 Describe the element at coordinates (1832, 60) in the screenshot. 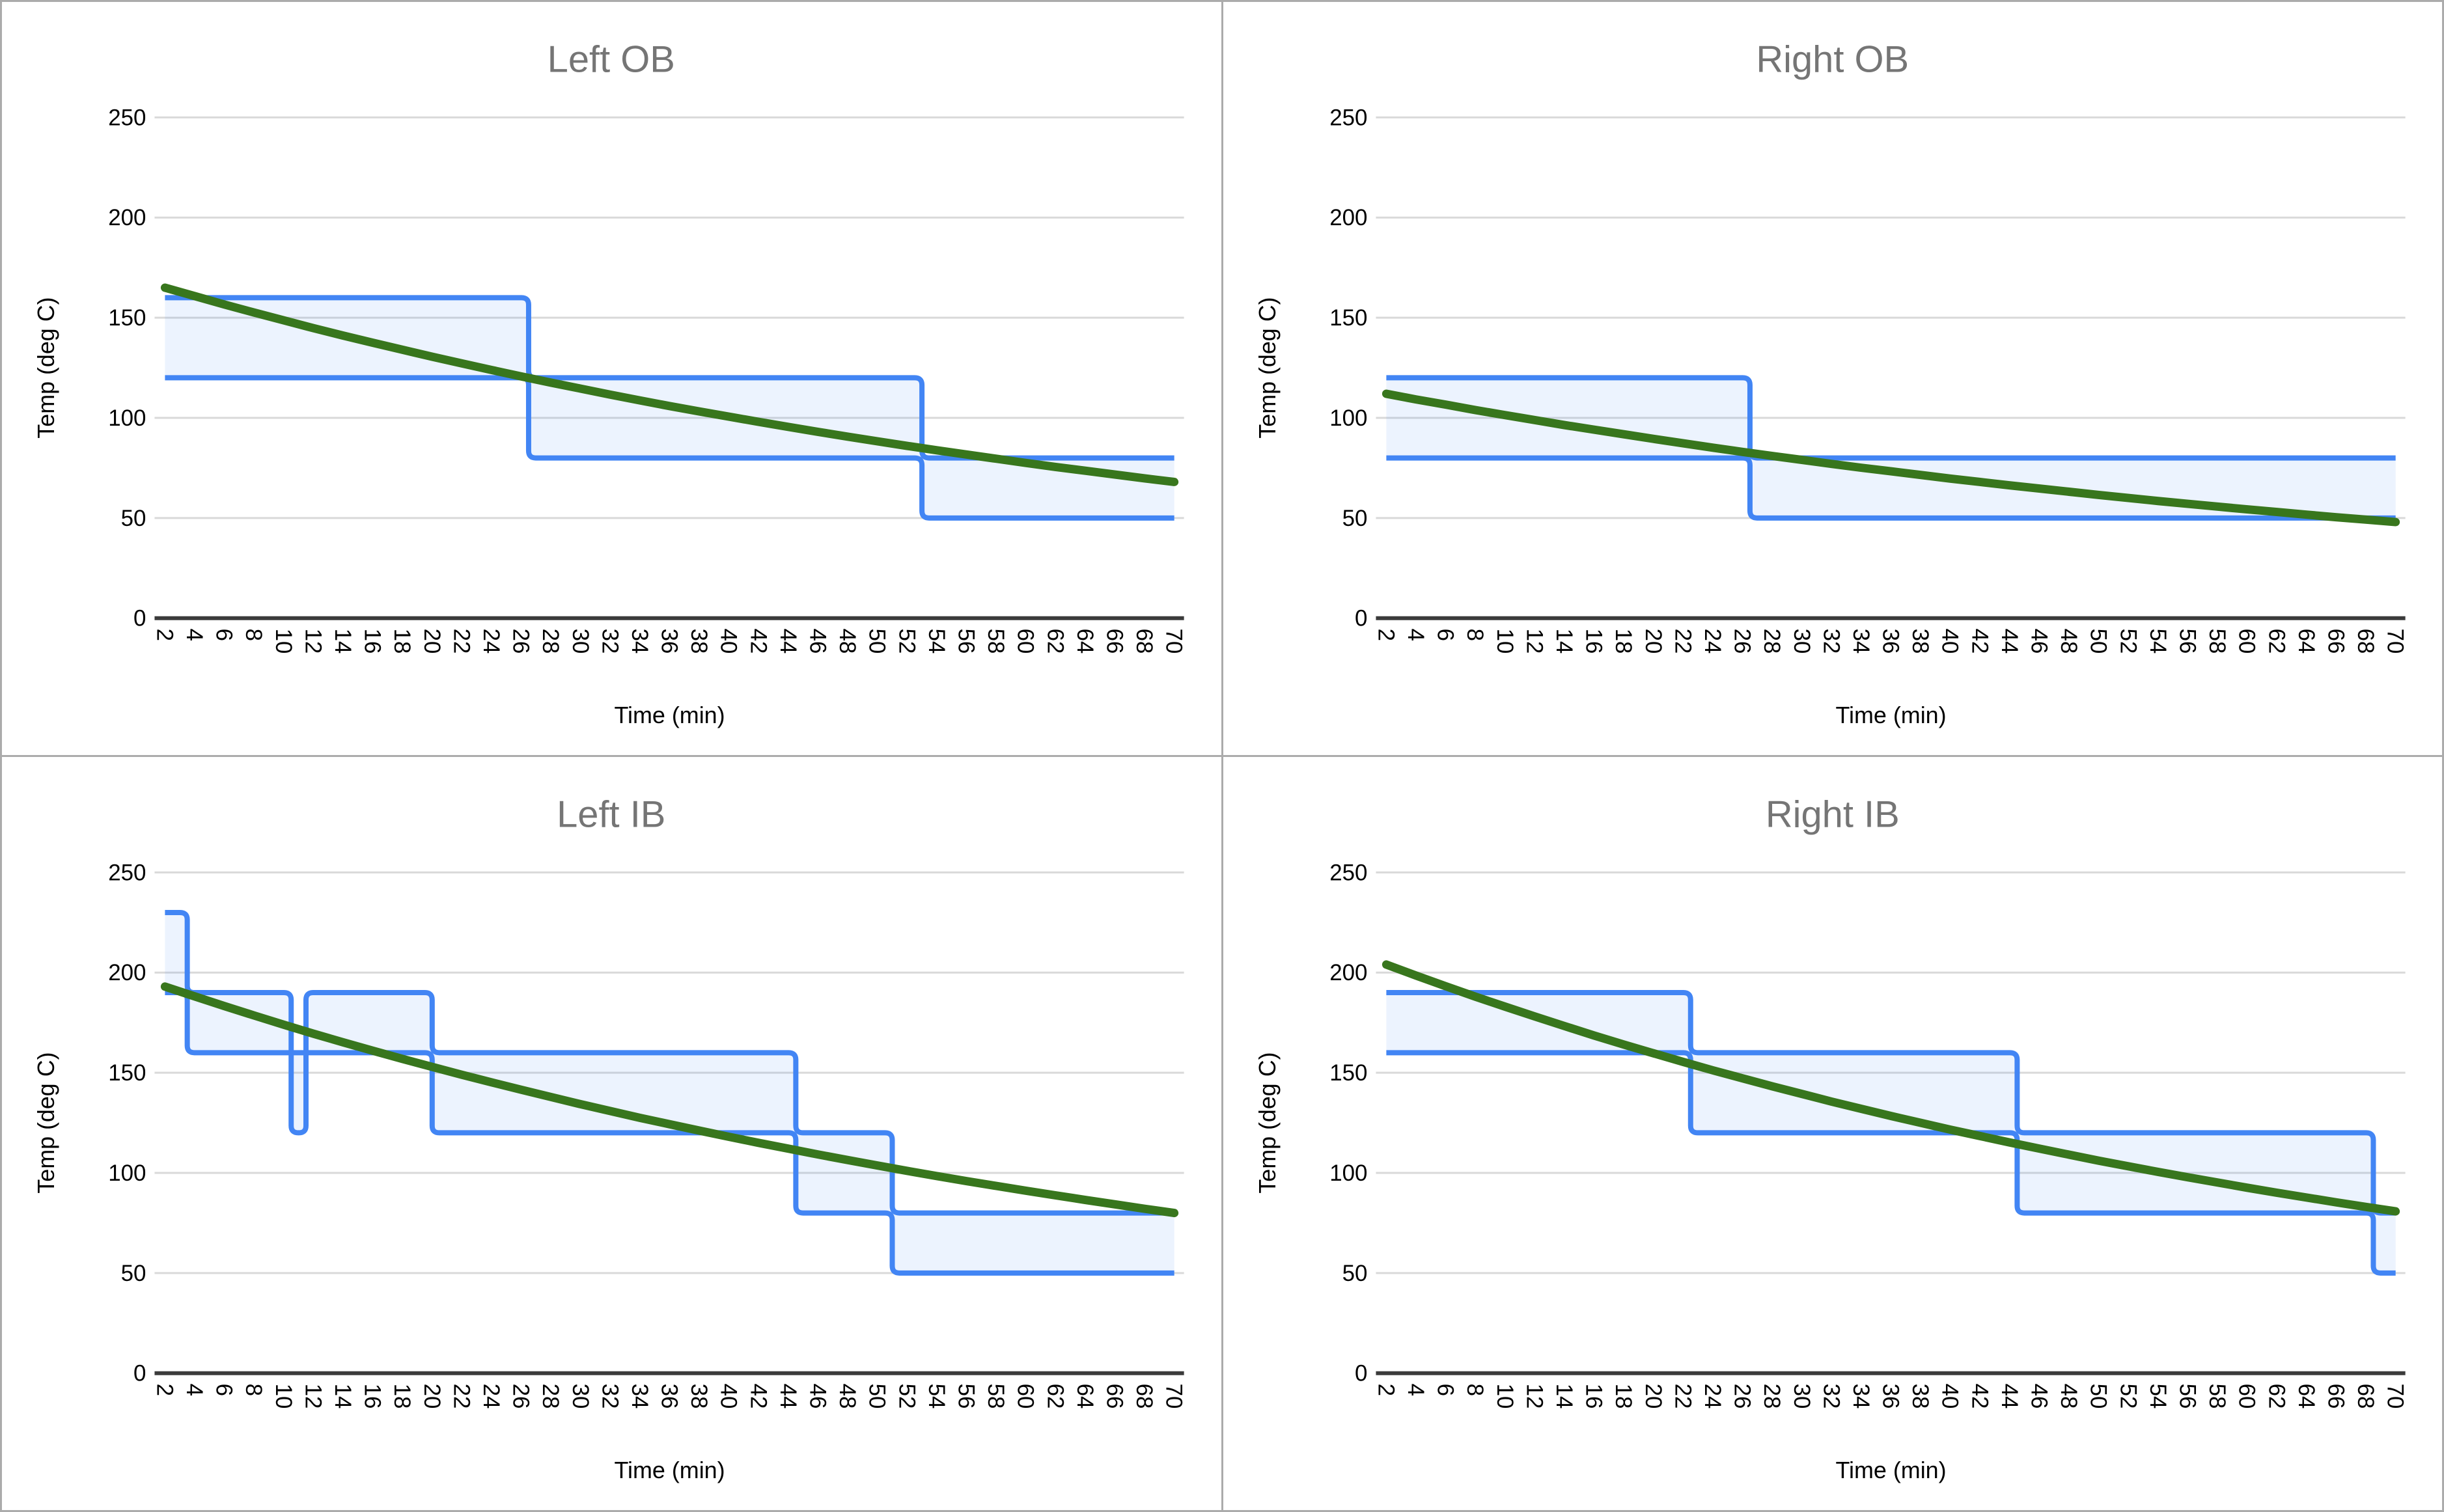

I see `chart-title: Right OB` at that location.